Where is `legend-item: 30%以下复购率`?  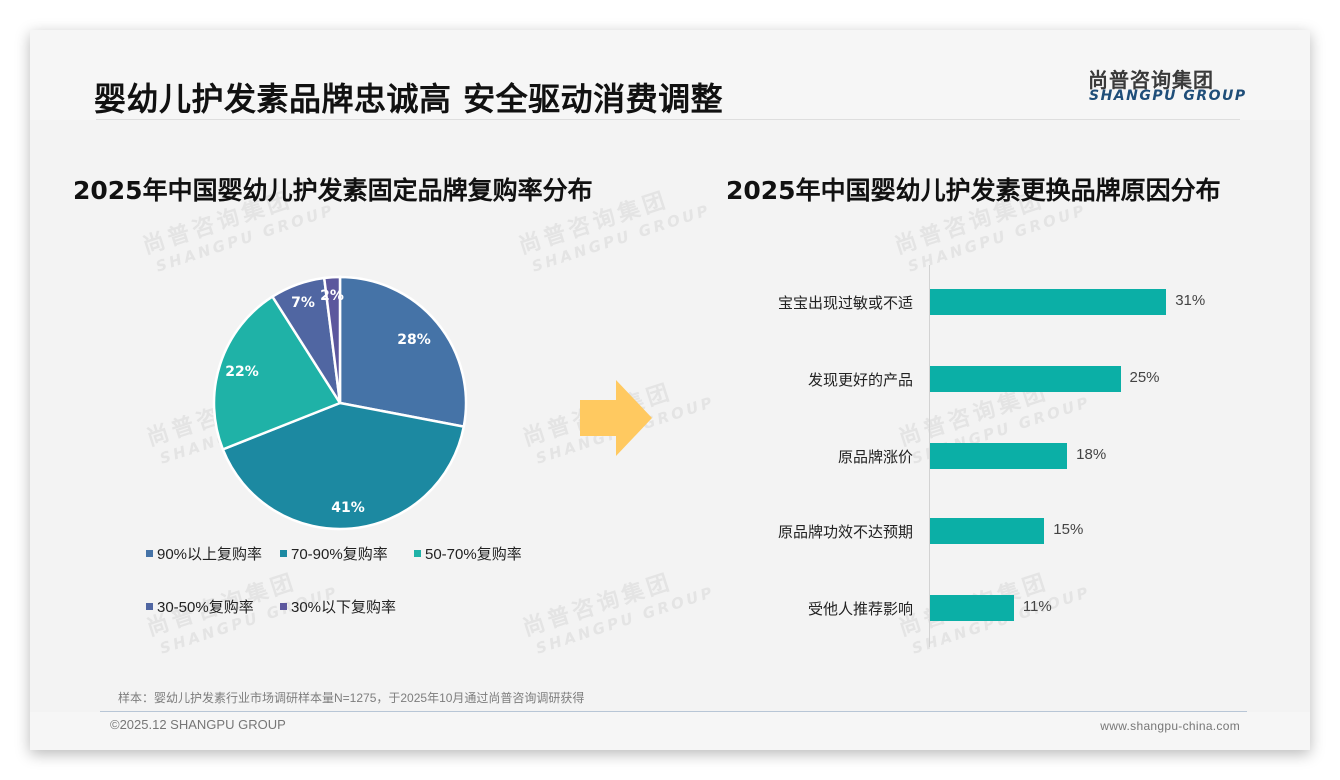 legend-item: 30%以下复购率 is located at coordinates (338, 606).